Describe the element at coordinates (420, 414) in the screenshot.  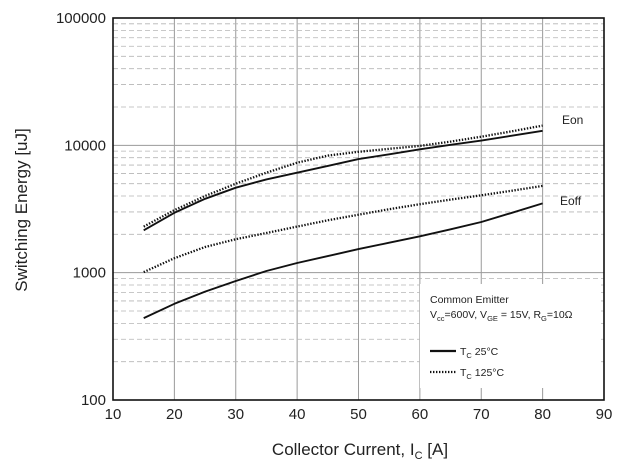
I see `x-tick-label: 60` at that location.